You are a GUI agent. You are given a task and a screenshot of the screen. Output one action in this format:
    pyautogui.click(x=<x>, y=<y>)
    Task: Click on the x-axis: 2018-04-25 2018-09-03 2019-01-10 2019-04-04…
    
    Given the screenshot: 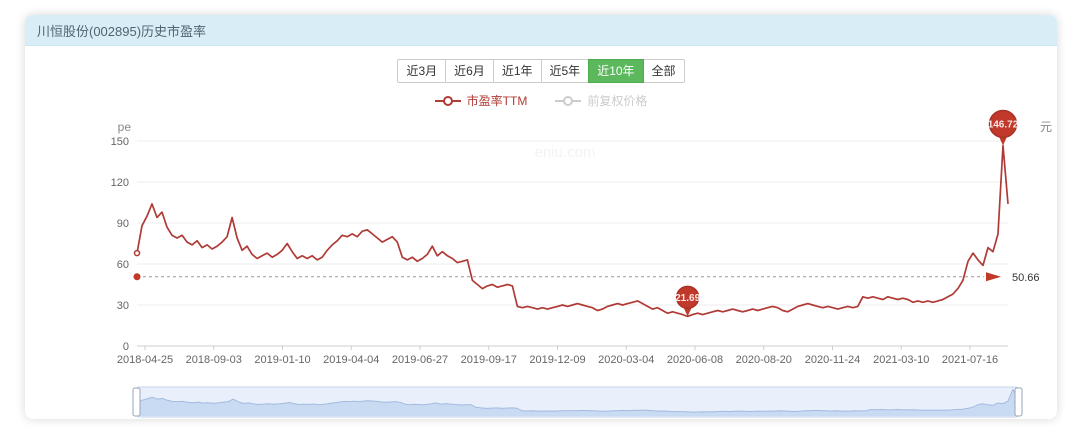 What is the action you would take?
    pyautogui.click(x=562, y=355)
    